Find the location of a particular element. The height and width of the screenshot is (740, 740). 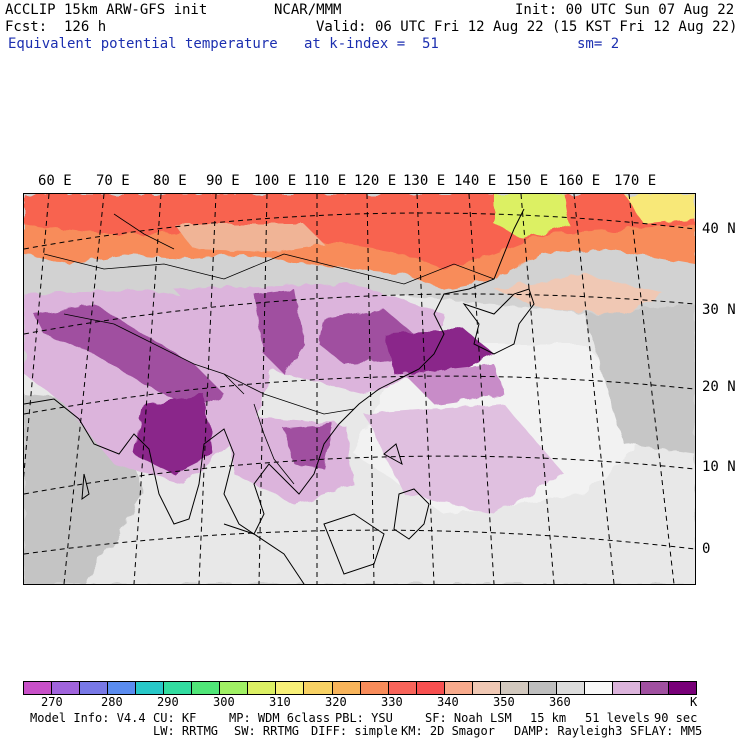

colorbar-label: 270 is located at coordinates (52, 702).